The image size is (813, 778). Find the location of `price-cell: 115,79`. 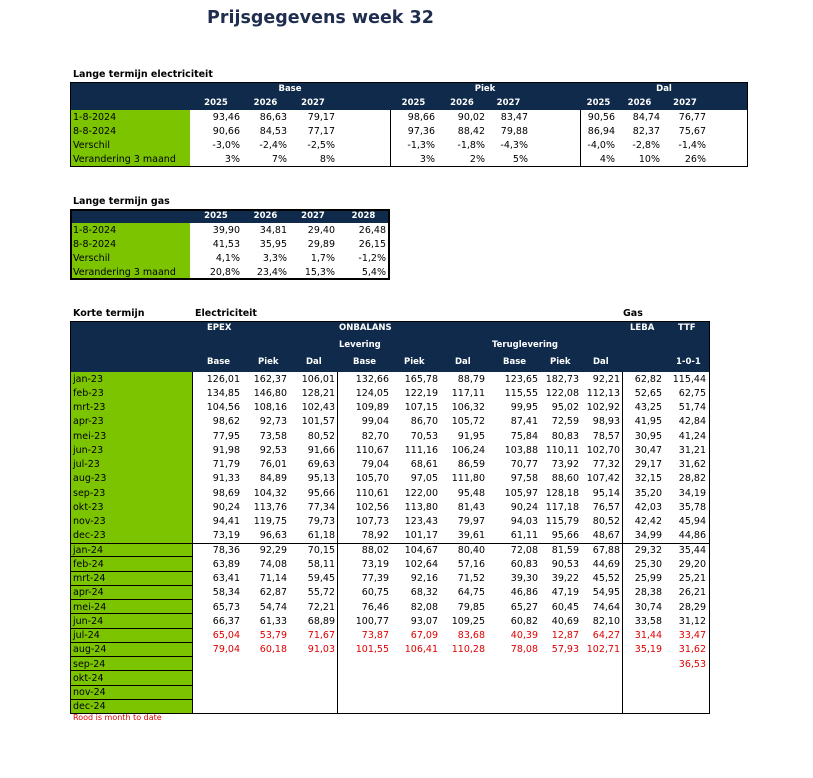

price-cell: 115,79 is located at coordinates (562, 522).